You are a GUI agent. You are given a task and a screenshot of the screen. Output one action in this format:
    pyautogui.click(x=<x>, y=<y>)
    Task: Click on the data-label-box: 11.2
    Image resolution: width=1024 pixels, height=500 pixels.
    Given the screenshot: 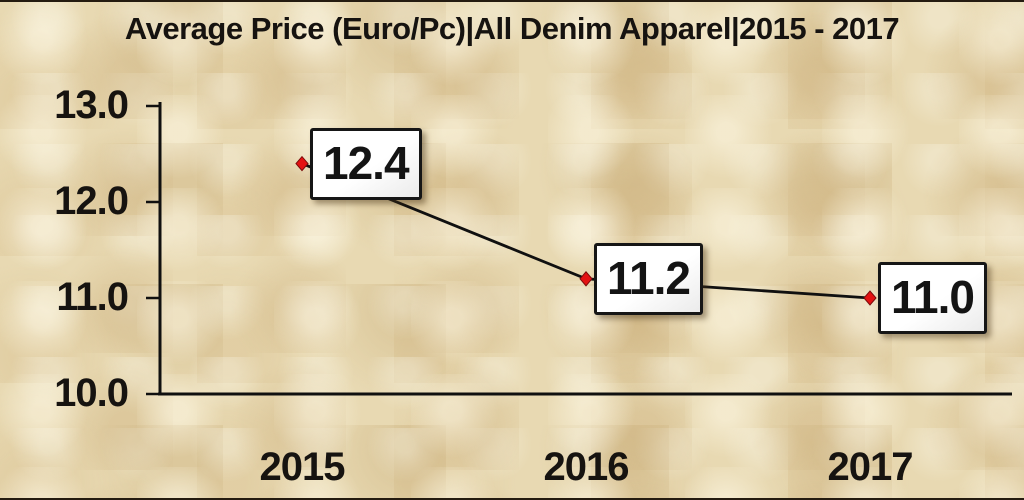 What is the action you would take?
    pyautogui.click(x=648, y=278)
    